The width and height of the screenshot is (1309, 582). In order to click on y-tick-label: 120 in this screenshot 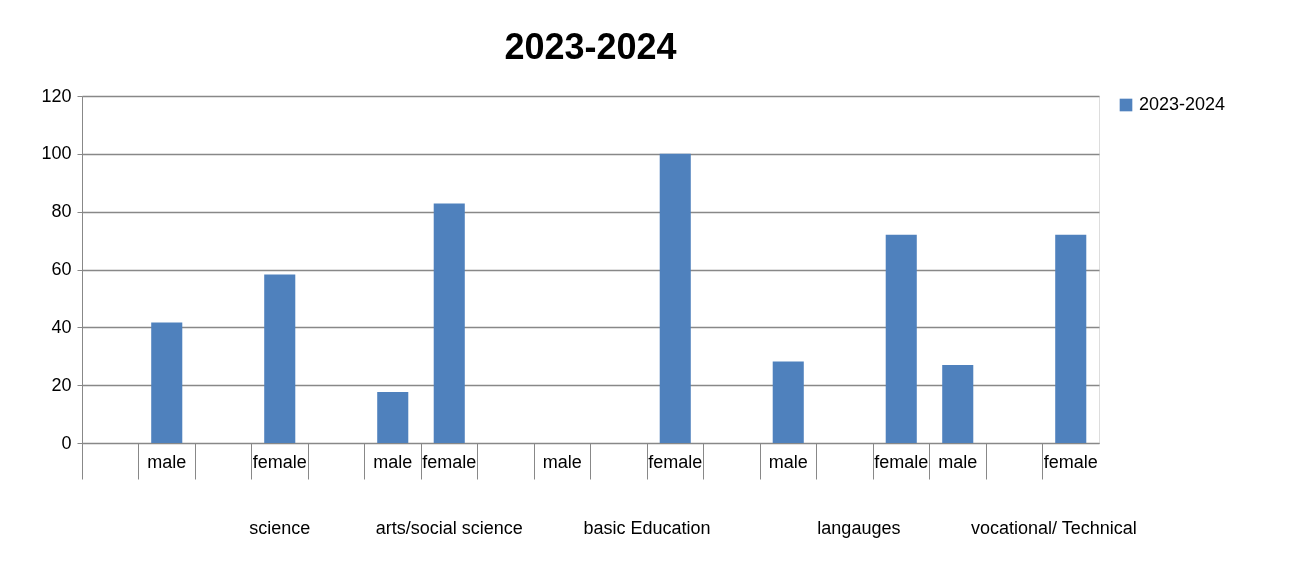, I will do `click(56, 95)`.